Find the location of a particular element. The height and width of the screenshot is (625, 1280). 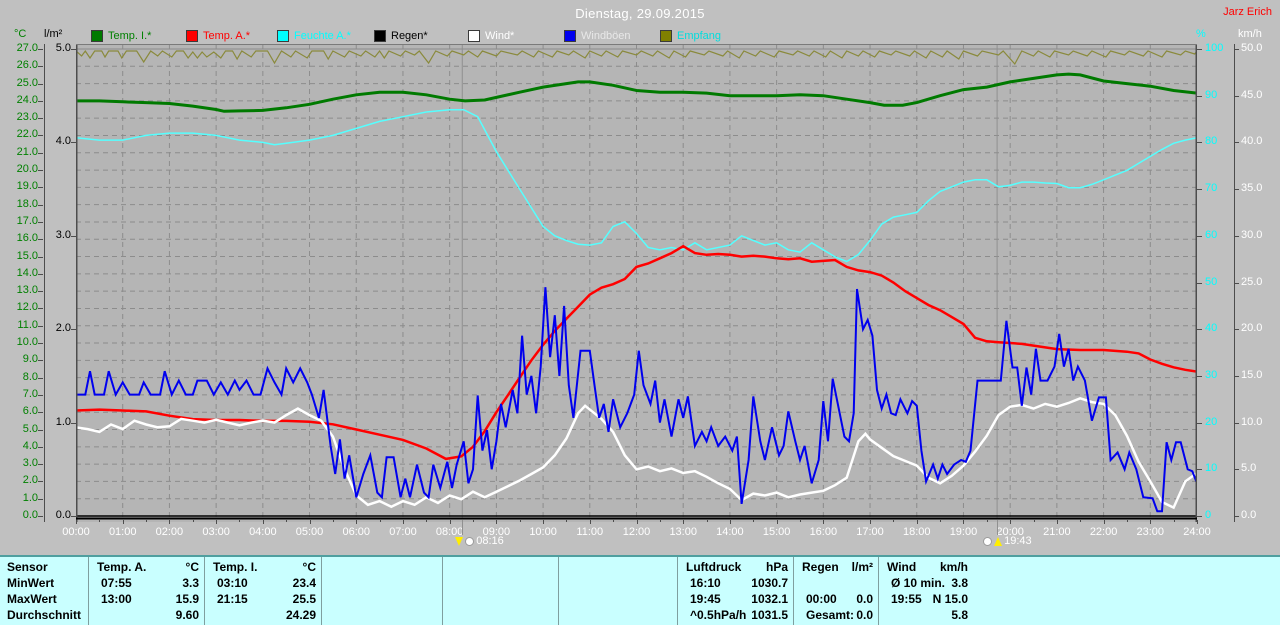

x-label-hour: 04:00 is located at coordinates (263, 532).